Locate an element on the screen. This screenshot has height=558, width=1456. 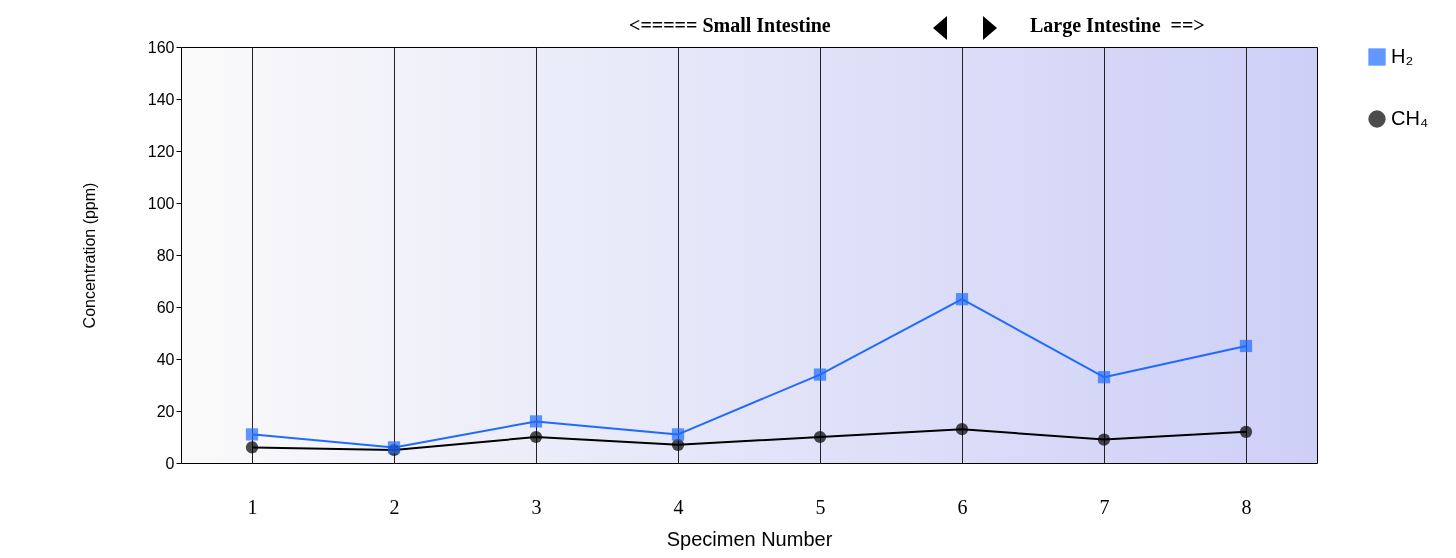
legend-label: H₂ is located at coordinates (1402, 56).